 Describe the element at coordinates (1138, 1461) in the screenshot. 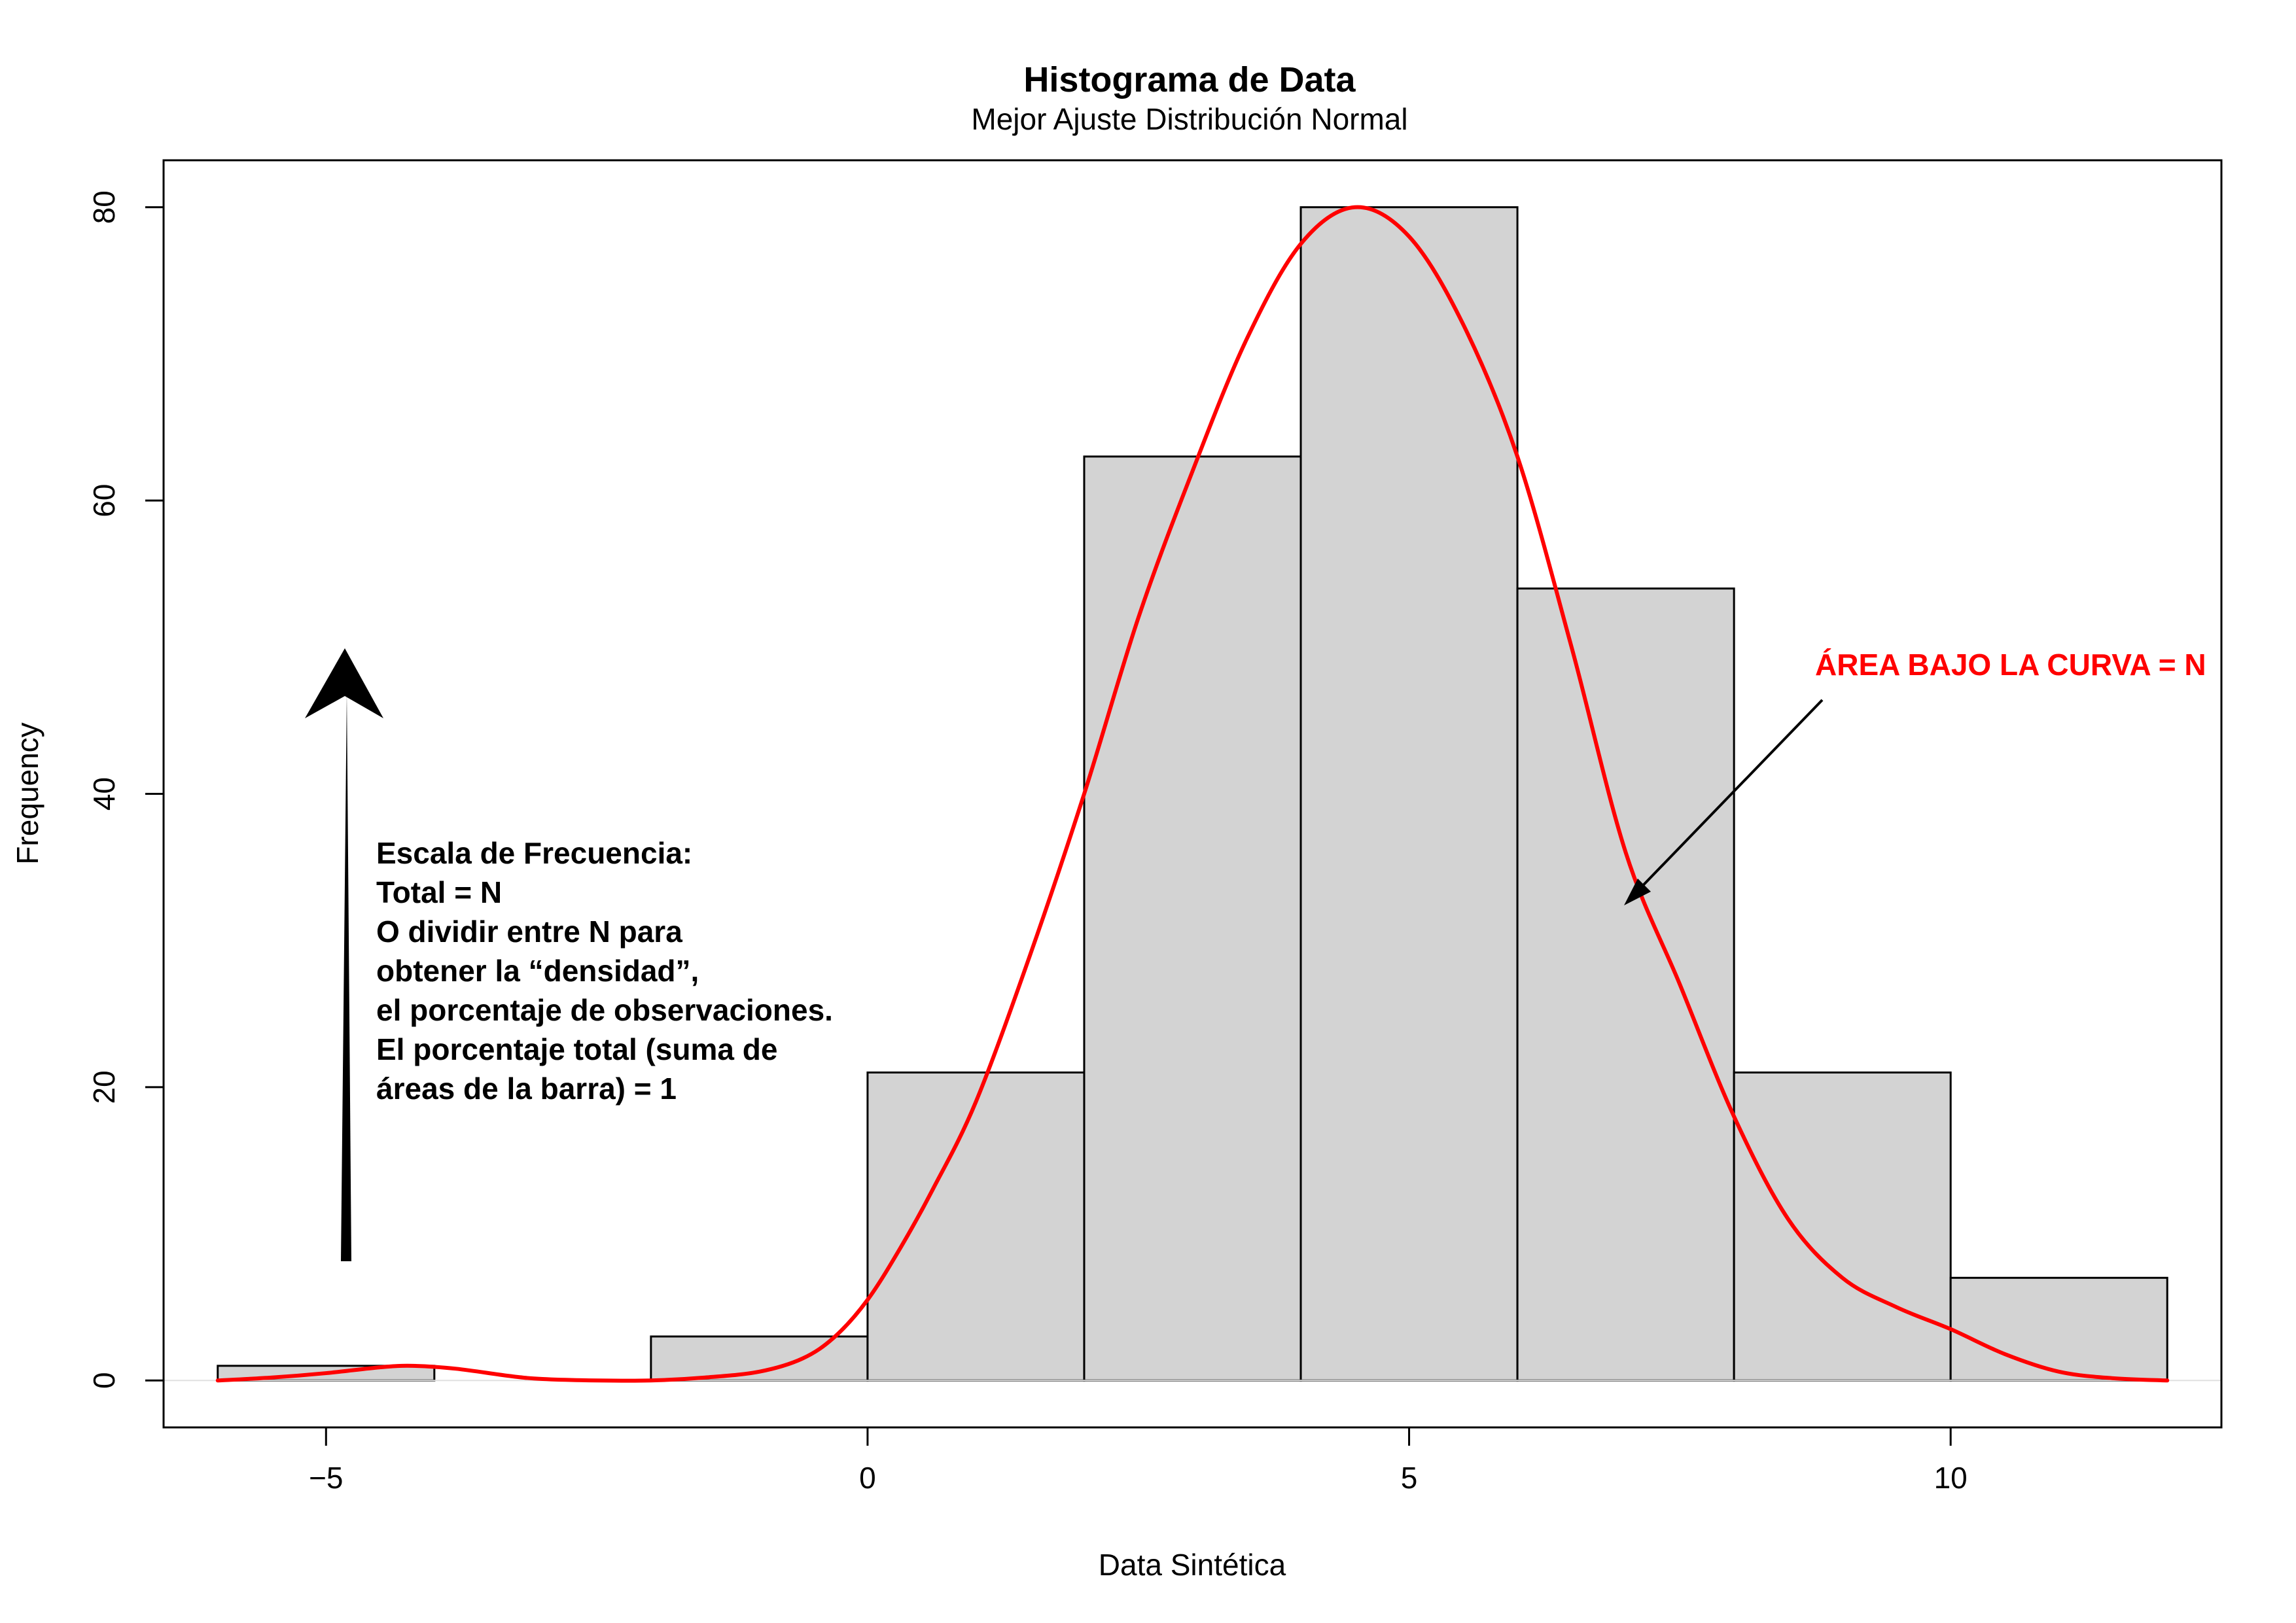

I see `x-axis: −5 0 5 10` at that location.